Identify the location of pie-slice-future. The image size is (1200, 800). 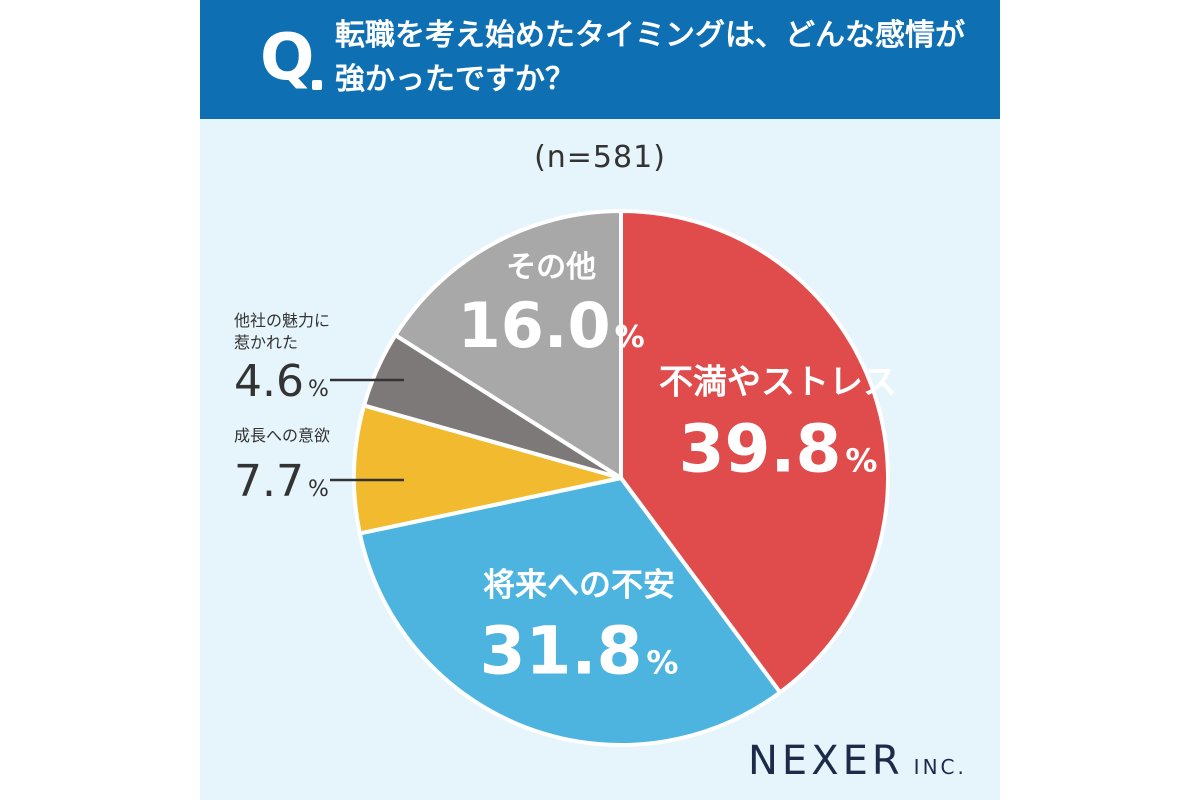
(570, 611).